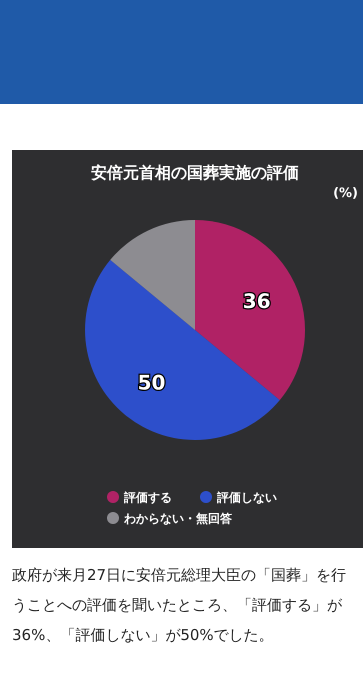 The width and height of the screenshot is (363, 680). I want to click on text: 政府が来月27日に安倍元総理大臣の「国葬」を行うことへの評価を聞いたところ、「評価する」が36%、「評価しない」が50%でした。, so click(180, 605).